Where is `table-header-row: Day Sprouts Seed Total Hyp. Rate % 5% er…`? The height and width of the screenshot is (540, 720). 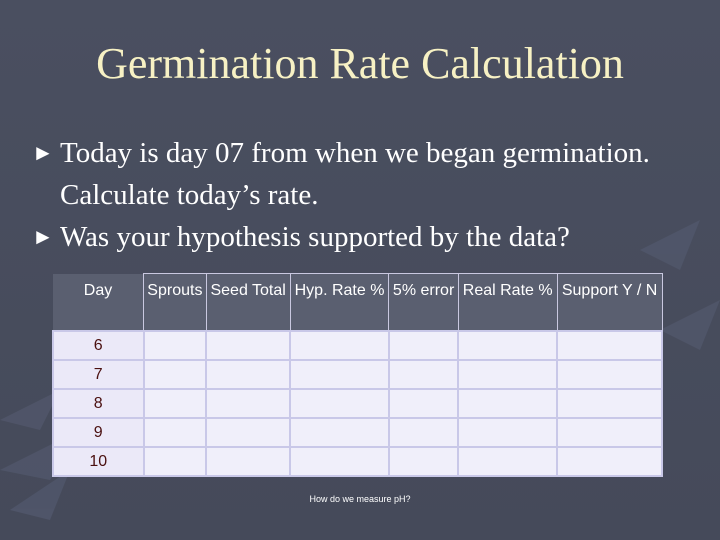
table-header-row: Day Sprouts Seed Total Hyp. Rate % 5% er… is located at coordinates (358, 302).